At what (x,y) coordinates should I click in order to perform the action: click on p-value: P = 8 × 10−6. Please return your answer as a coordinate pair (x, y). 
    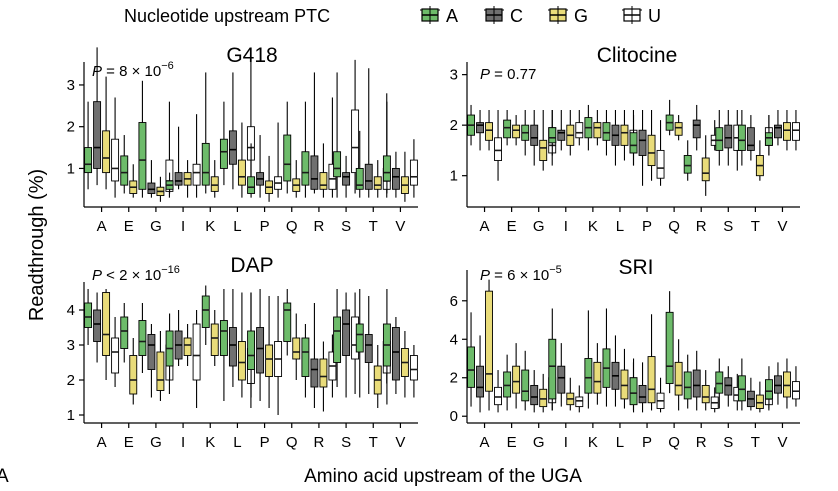
    Looking at the image, I should click on (133, 70).